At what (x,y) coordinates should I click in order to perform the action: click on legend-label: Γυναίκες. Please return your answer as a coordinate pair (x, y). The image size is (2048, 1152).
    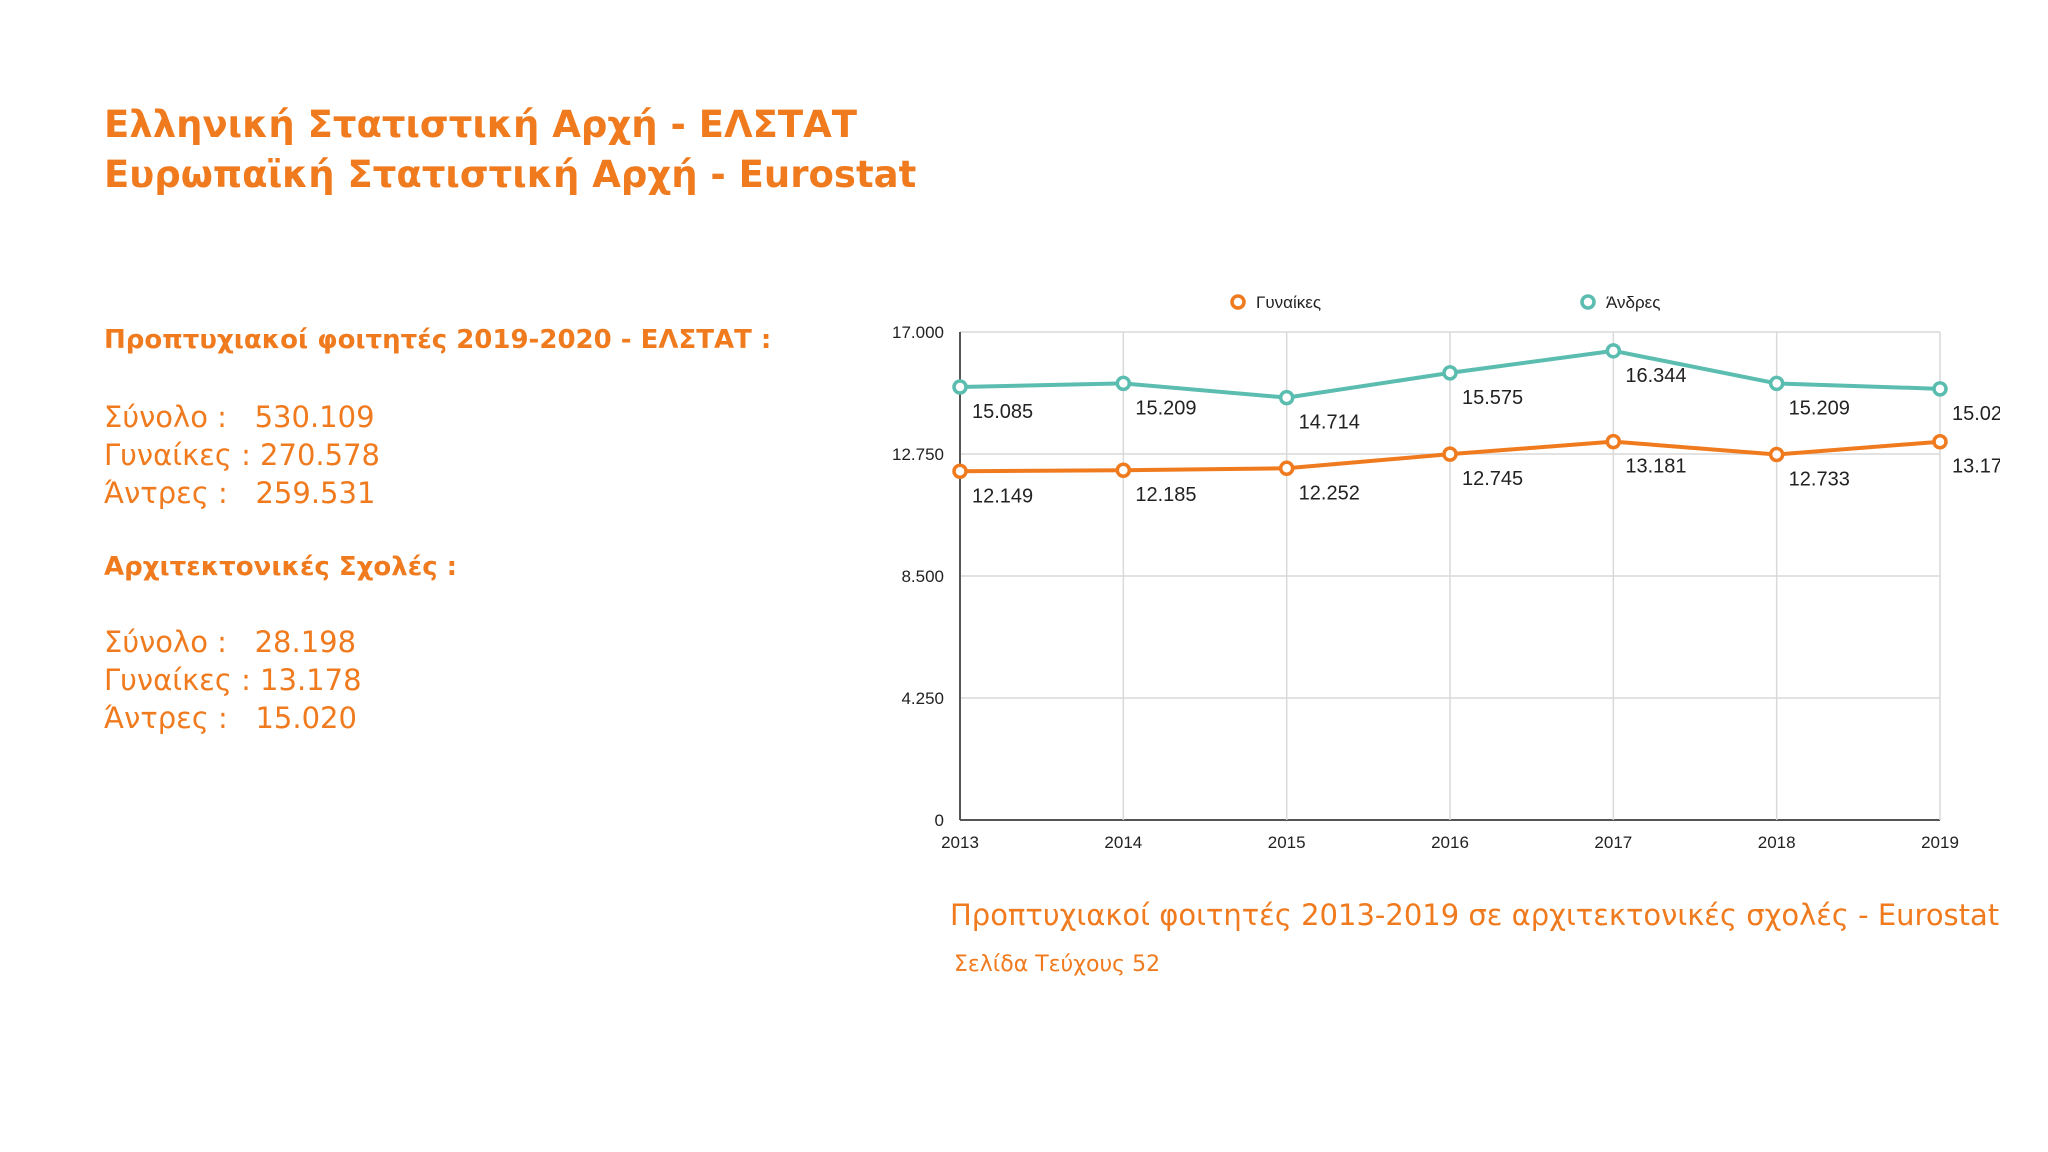
    Looking at the image, I should click on (1288, 302).